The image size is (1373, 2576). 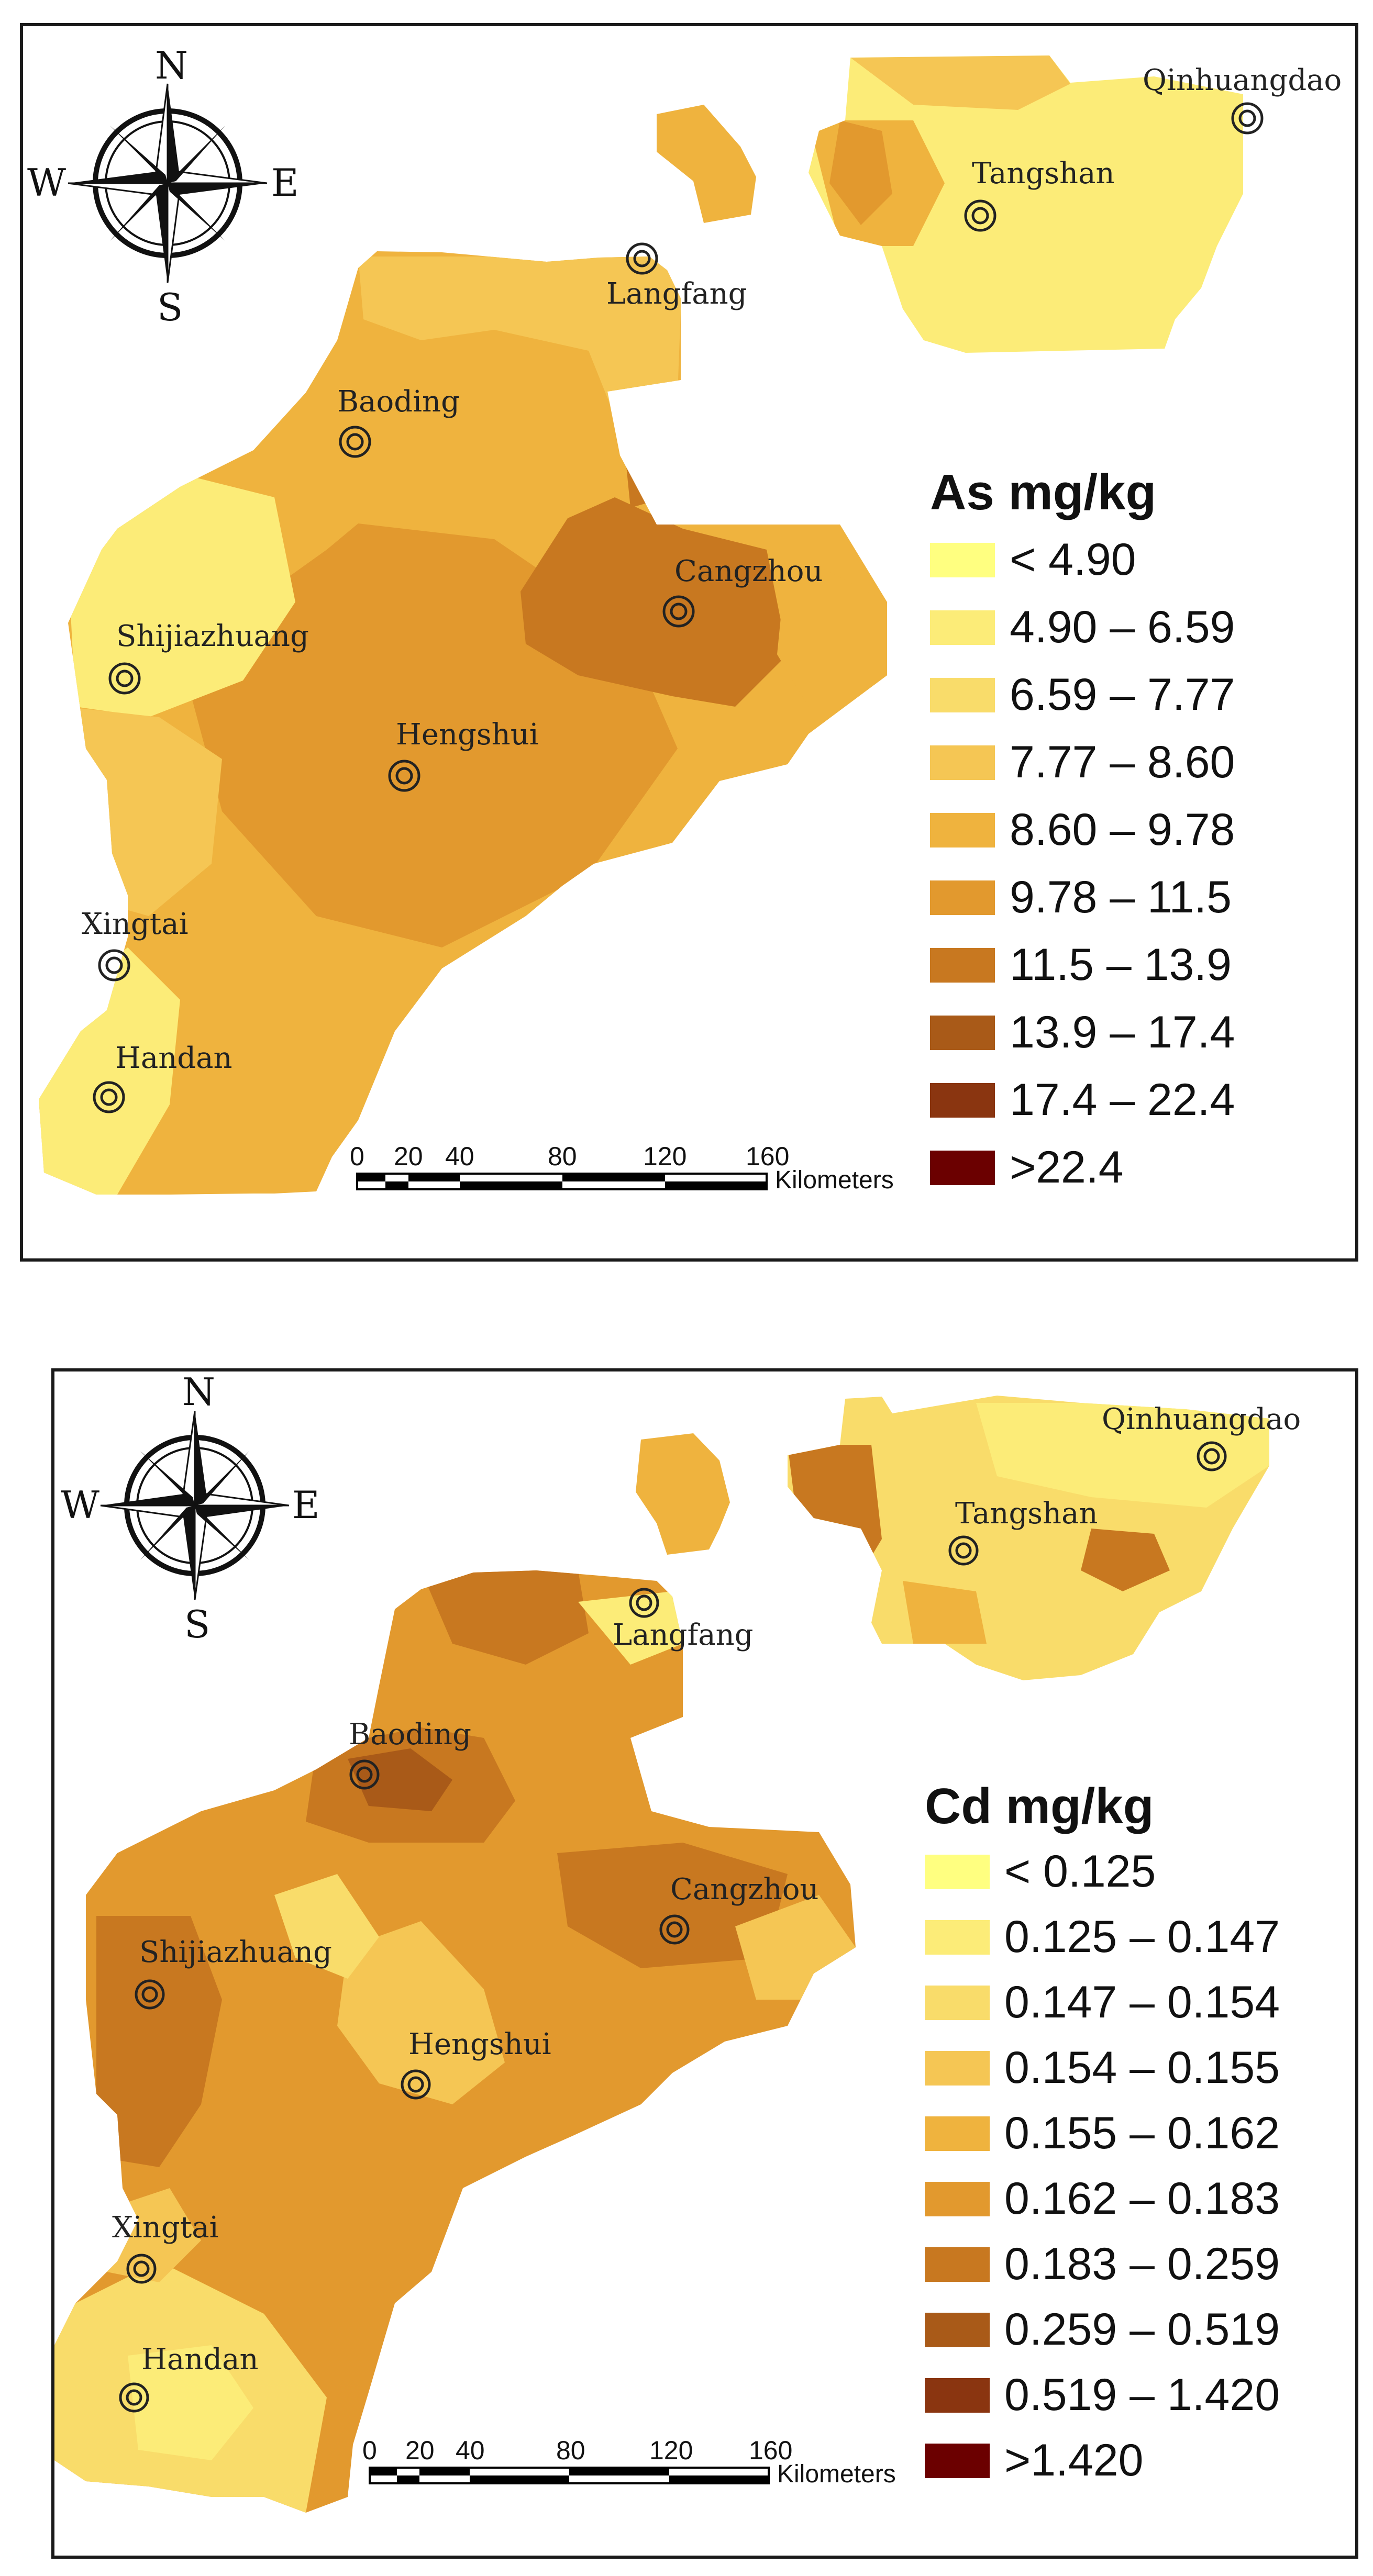 What do you see at coordinates (1040, 1806) in the screenshot?
I see `cd-legend-title: Cd mg/kg` at bounding box center [1040, 1806].